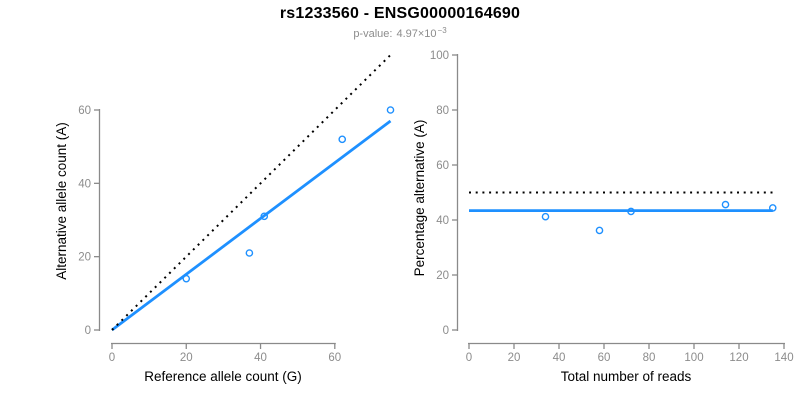  What do you see at coordinates (626, 376) in the screenshot?
I see `x-axis-title: Total number of reads` at bounding box center [626, 376].